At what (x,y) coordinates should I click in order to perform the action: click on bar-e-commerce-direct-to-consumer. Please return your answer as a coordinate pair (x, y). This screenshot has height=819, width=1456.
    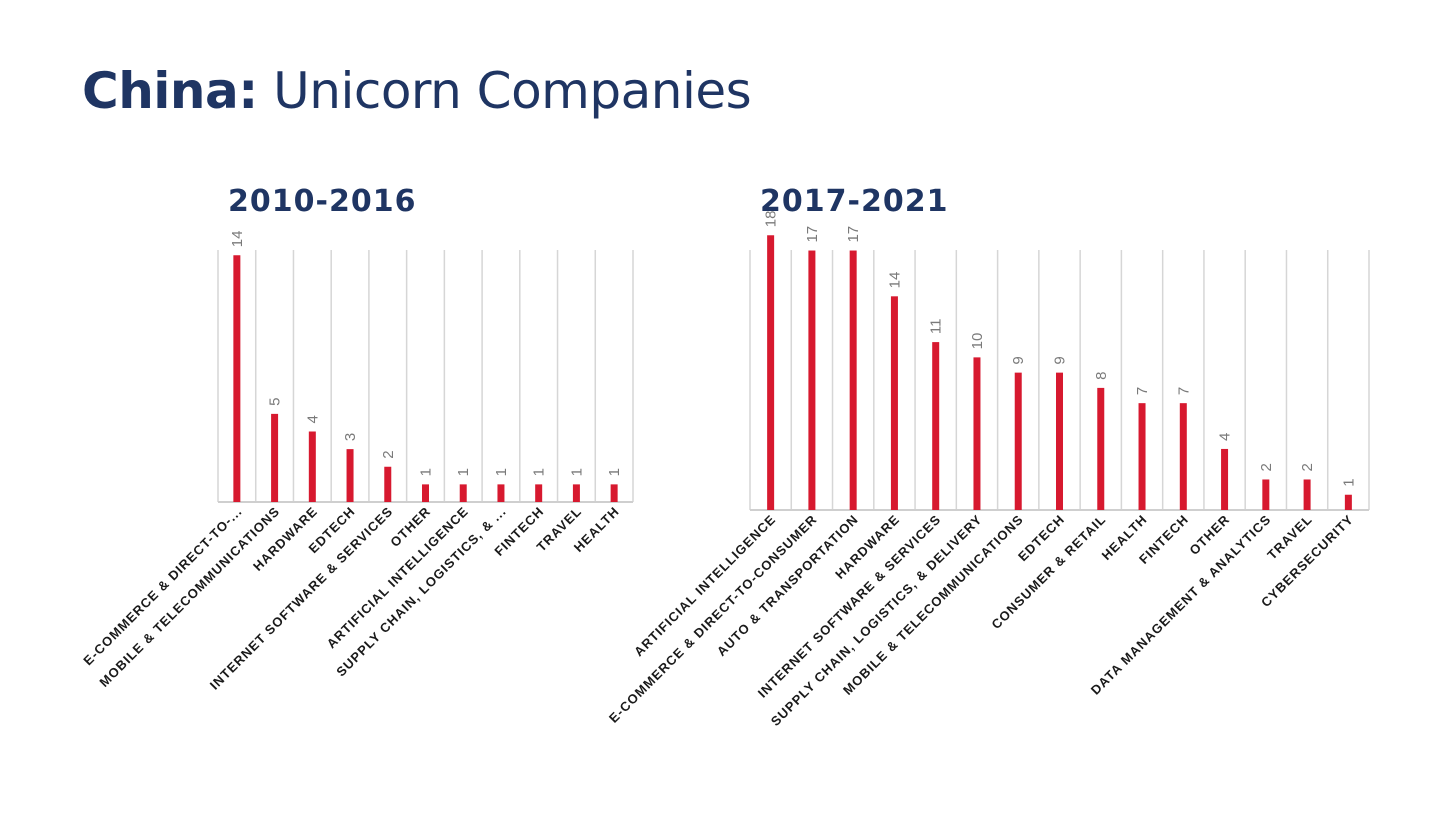
    Looking at the image, I should click on (812, 380).